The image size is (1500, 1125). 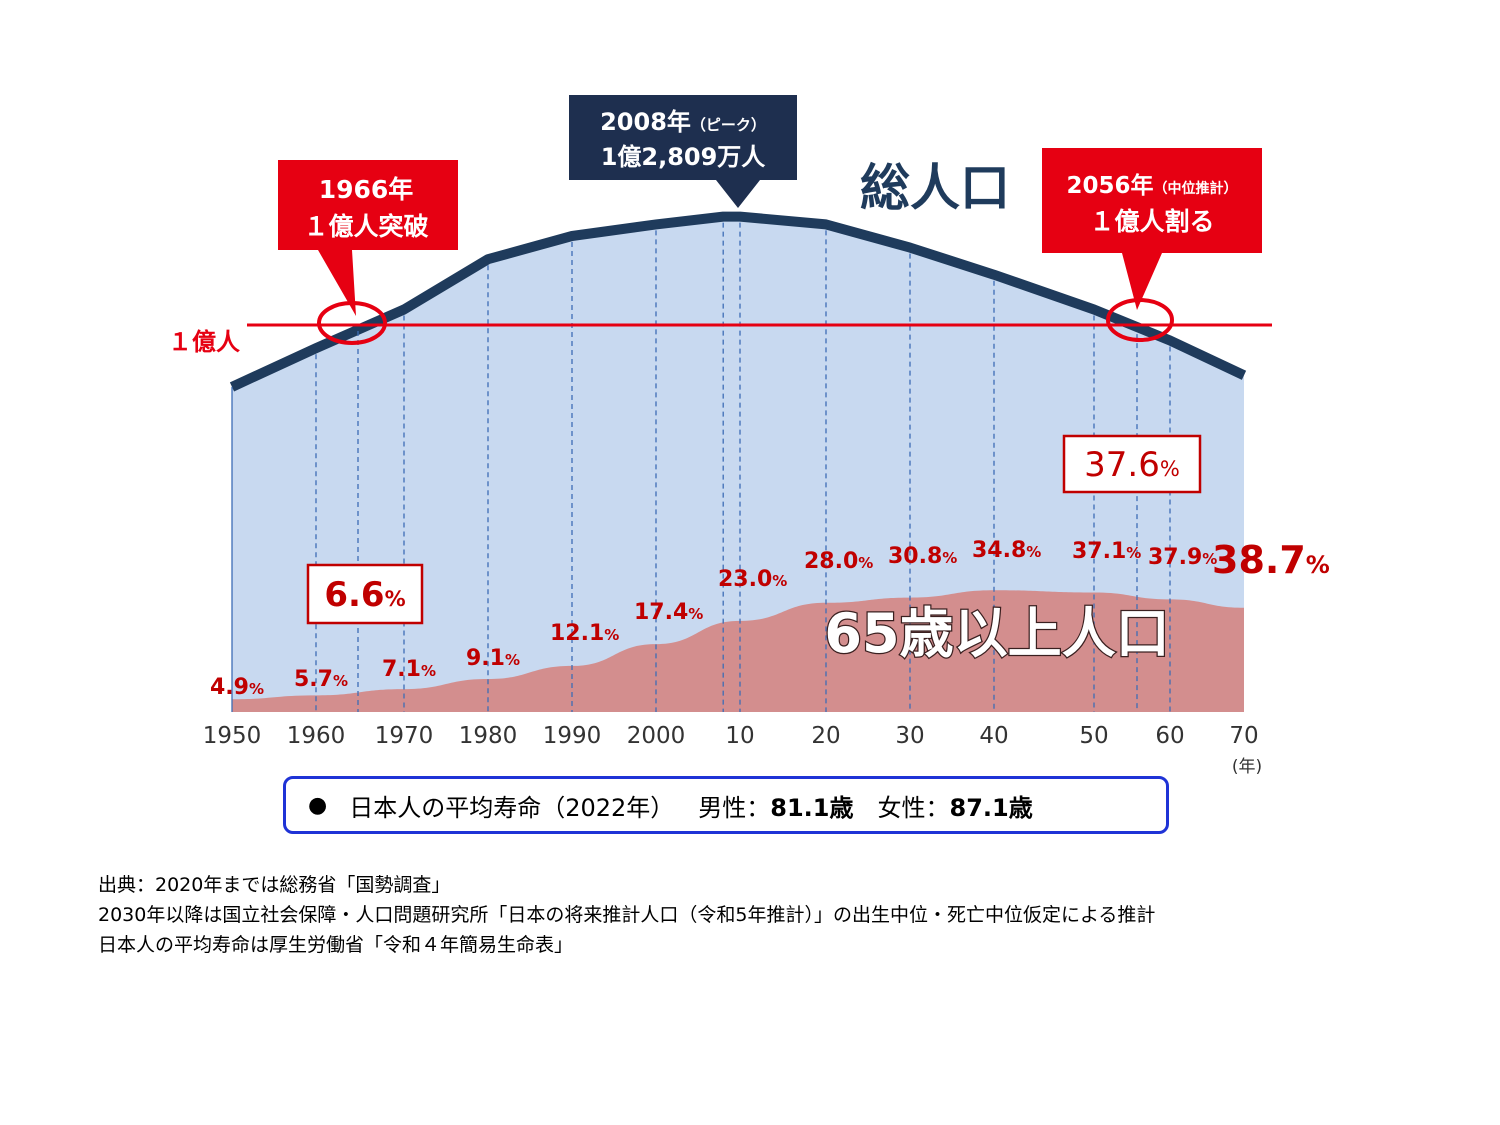 I want to click on cross-1966-callout-box, so click(x=368, y=238).